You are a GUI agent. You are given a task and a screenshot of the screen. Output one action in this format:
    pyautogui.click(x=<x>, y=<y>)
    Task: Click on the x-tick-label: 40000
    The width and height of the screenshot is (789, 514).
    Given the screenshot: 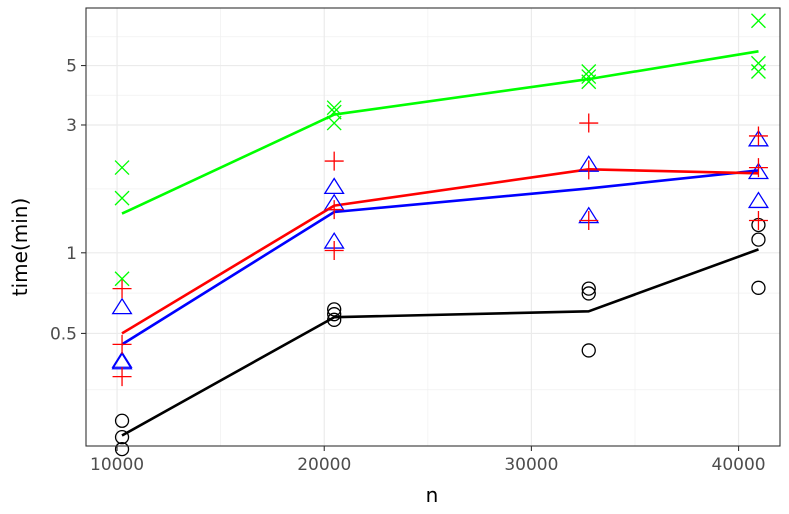 What is the action you would take?
    pyautogui.click(x=739, y=465)
    